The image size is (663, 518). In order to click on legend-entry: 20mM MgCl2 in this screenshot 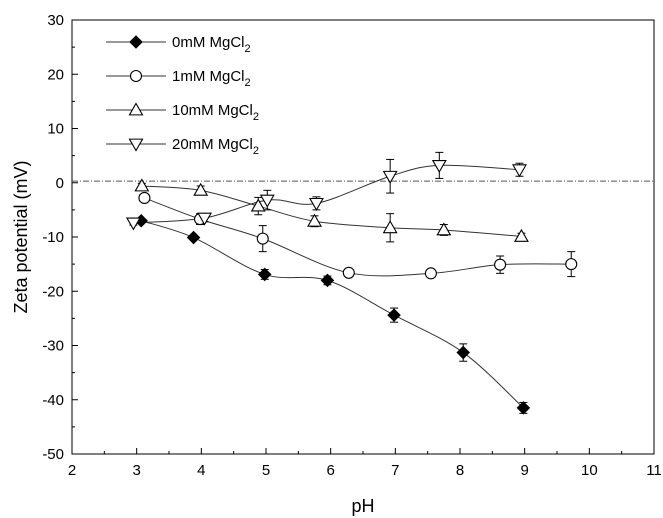, I will do `click(182, 146)`.